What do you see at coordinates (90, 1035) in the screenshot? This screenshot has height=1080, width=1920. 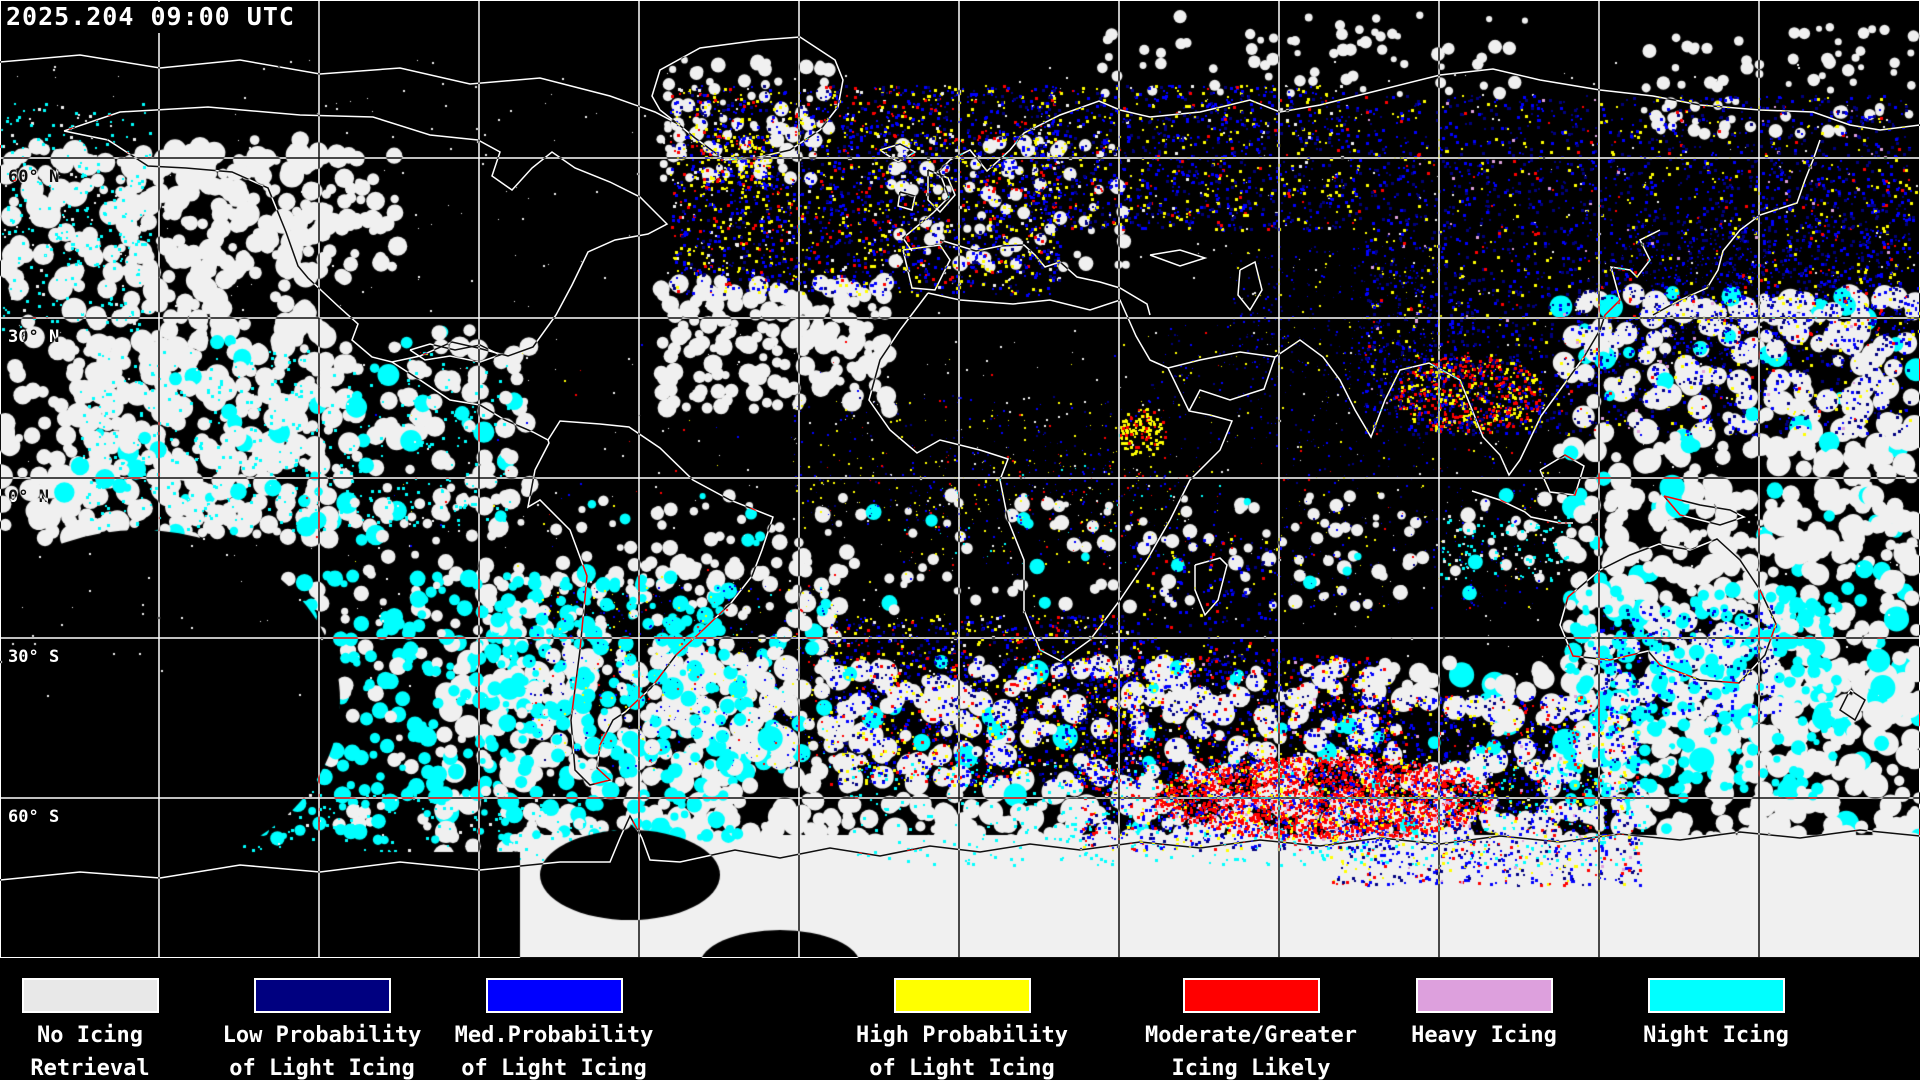 I see `legend-label: No Icing` at bounding box center [90, 1035].